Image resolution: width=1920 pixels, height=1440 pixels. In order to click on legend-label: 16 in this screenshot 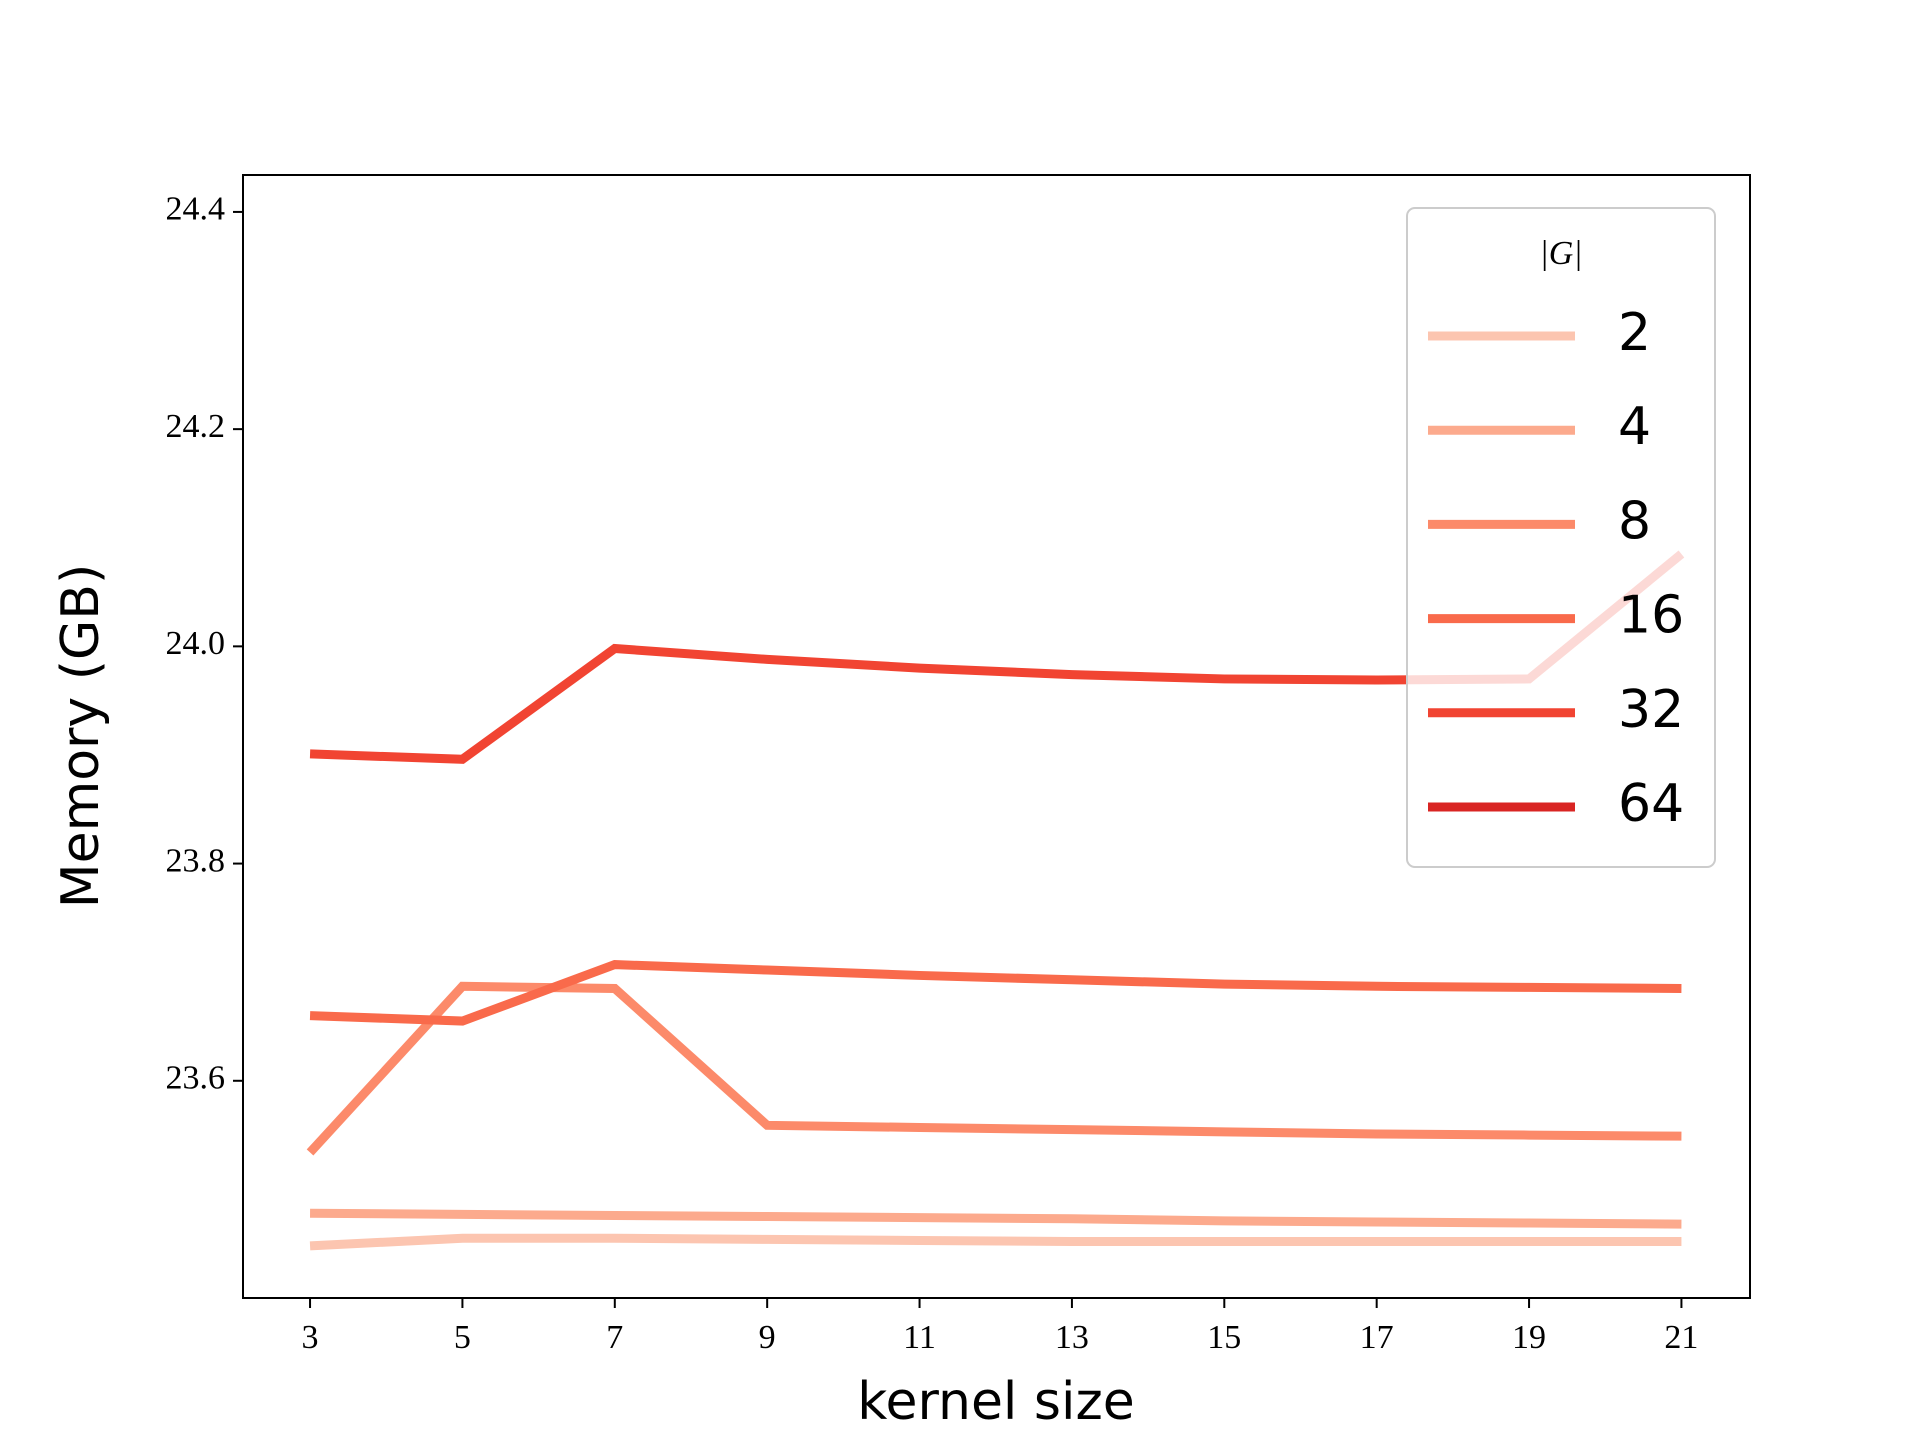, I will do `click(1651, 616)`.